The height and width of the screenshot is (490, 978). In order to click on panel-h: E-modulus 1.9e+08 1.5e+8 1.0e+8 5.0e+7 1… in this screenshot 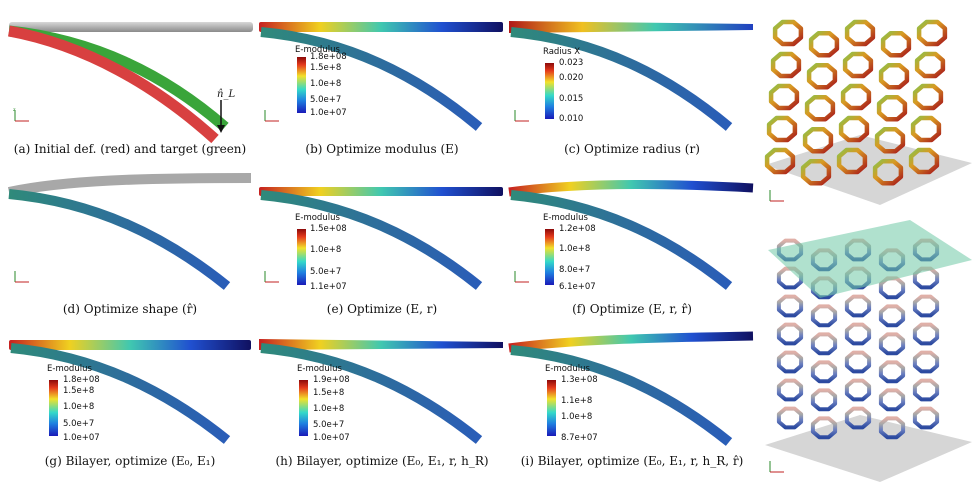, I will do `click(382, 410)`.